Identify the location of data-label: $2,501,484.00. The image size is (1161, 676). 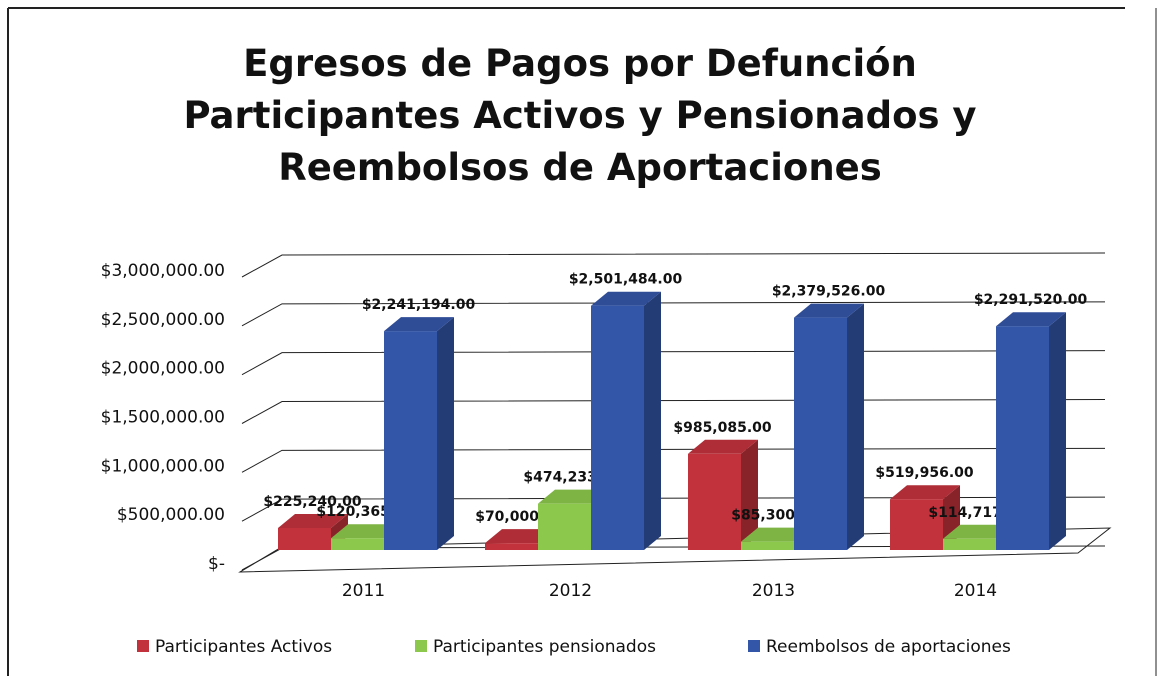
(626, 280).